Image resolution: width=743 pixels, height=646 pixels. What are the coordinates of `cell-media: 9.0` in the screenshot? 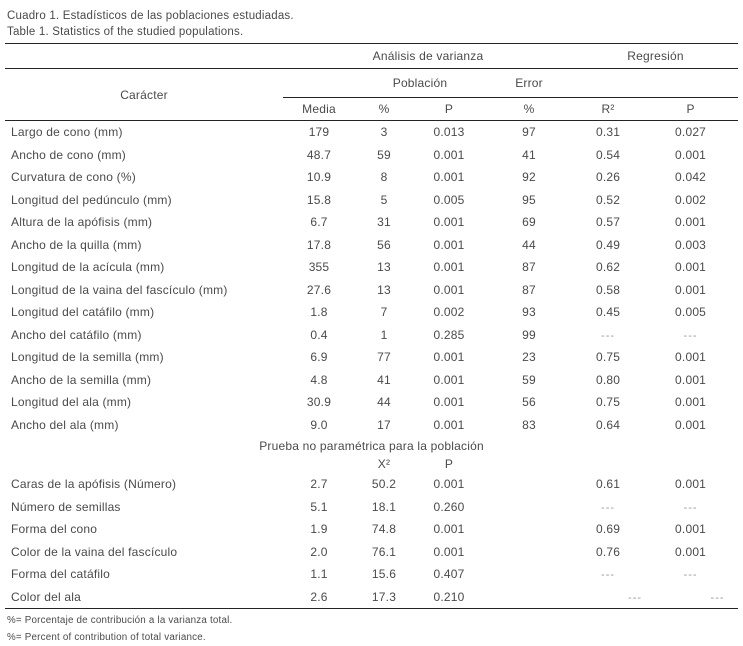 It's located at (319, 424).